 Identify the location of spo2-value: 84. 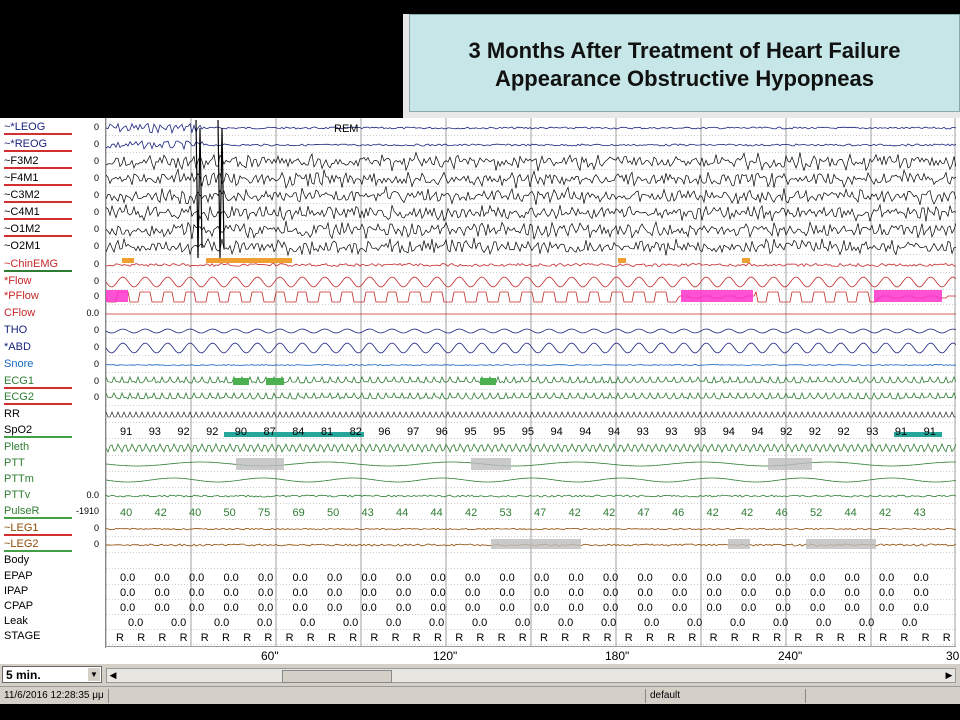
(298, 432).